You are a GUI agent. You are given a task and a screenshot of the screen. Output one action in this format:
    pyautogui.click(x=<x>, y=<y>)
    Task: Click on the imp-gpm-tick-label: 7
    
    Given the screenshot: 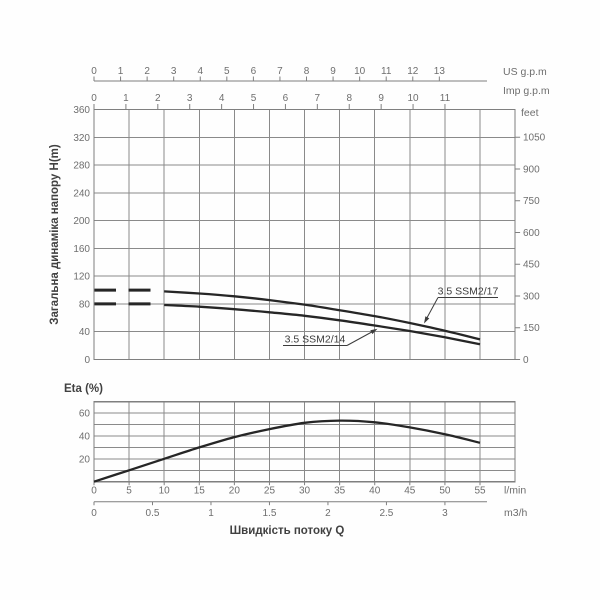 What is the action you would take?
    pyautogui.click(x=318, y=98)
    